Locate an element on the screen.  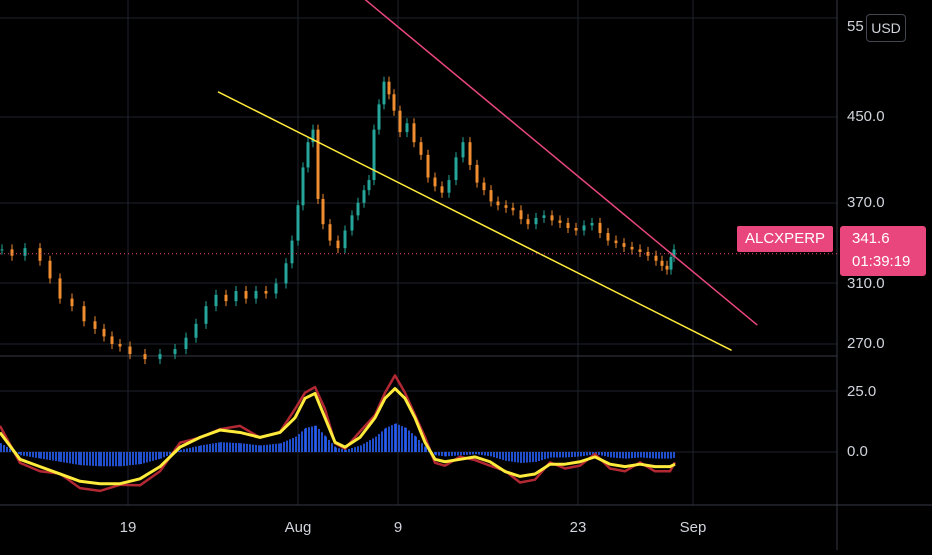
y-tick-label: 370.0 is located at coordinates (866, 202).